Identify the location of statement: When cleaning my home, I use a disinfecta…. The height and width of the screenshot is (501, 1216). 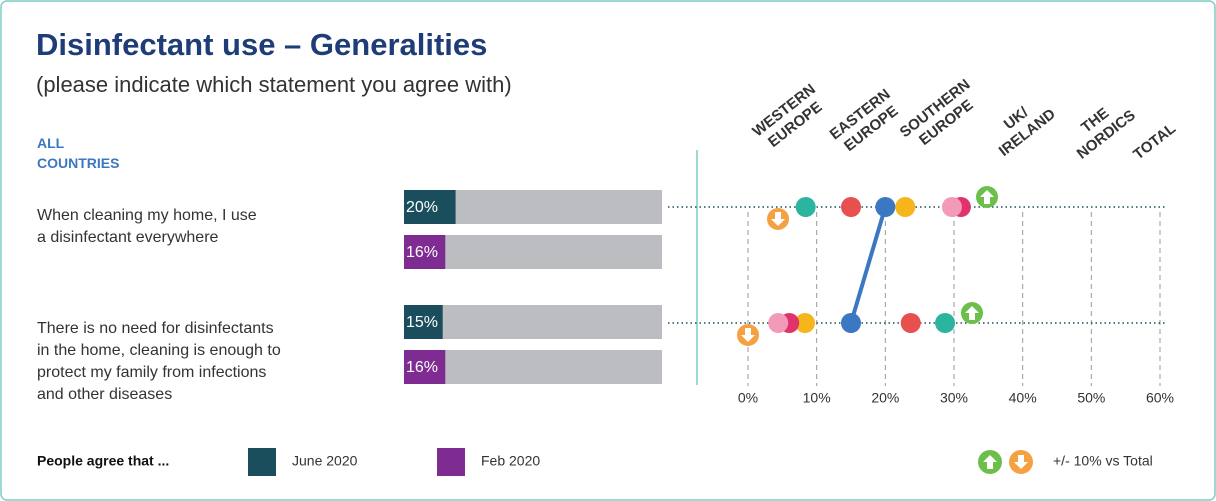
(147, 226).